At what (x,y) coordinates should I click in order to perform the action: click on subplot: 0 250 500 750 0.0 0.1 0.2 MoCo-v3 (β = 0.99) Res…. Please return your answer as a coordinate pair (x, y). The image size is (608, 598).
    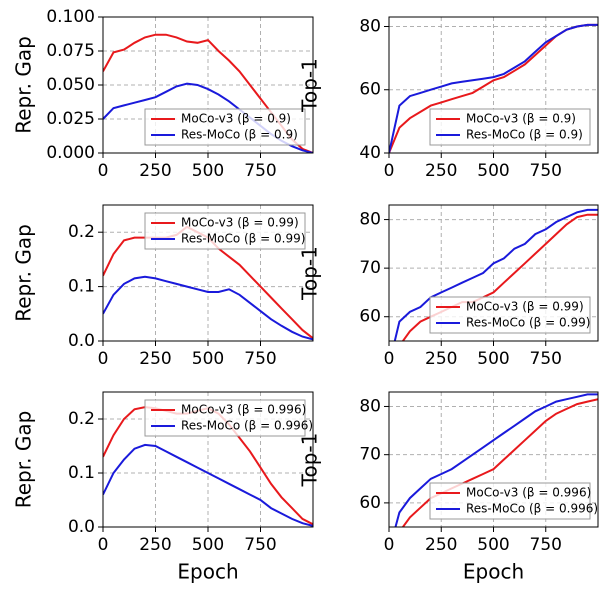
    Looking at the image, I should click on (163, 286).